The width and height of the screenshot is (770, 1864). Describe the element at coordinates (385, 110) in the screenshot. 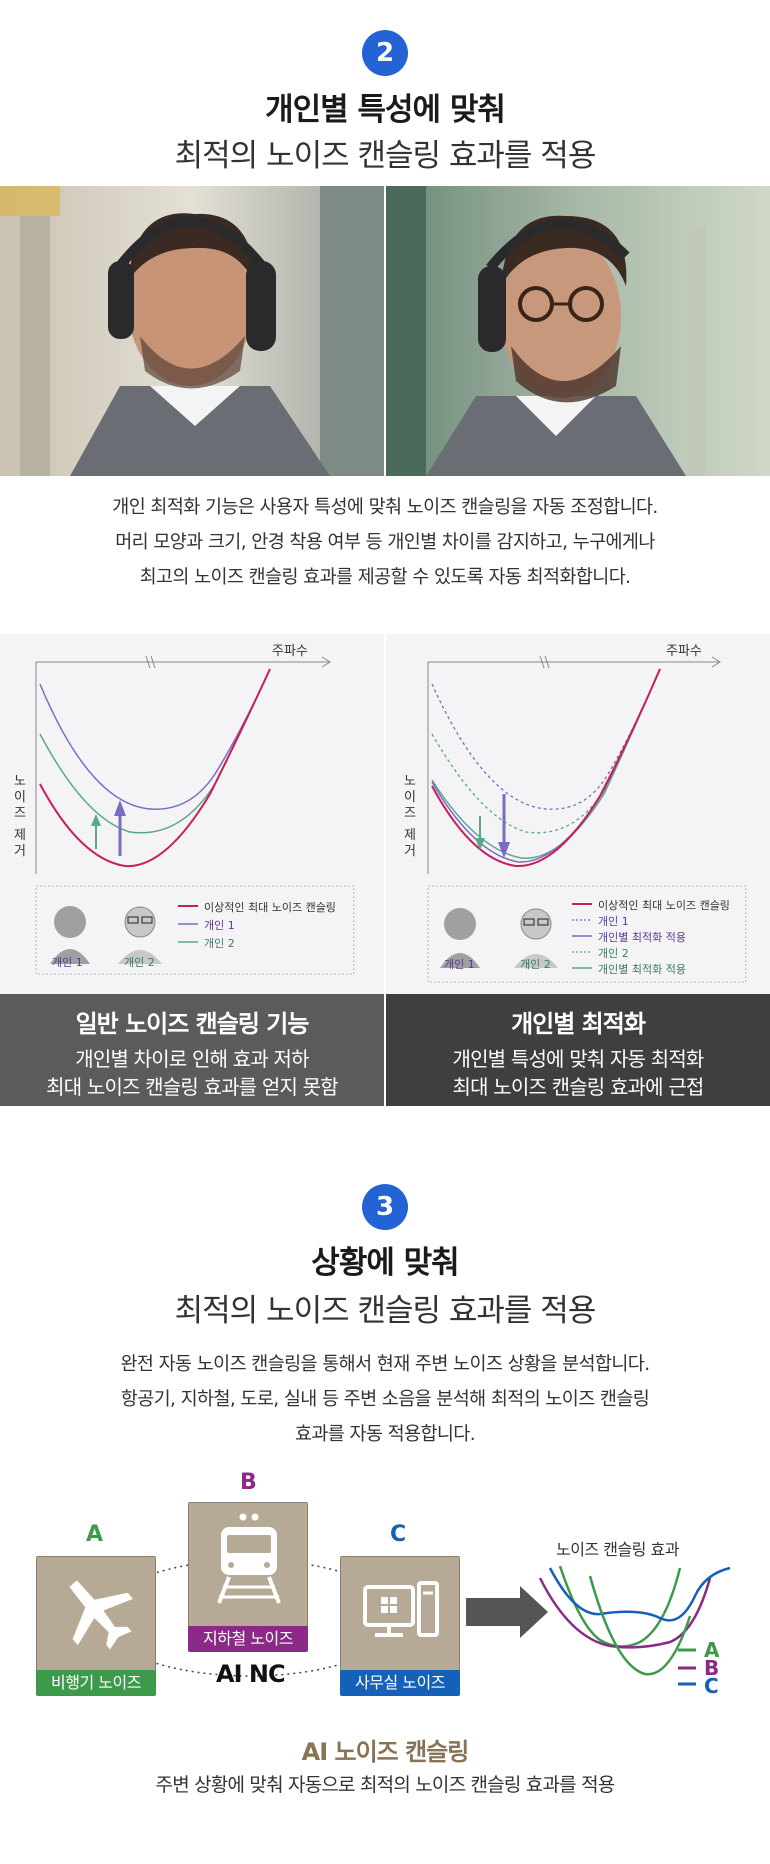

I see `section2-title: 개인별 특성에 맞춰` at that location.